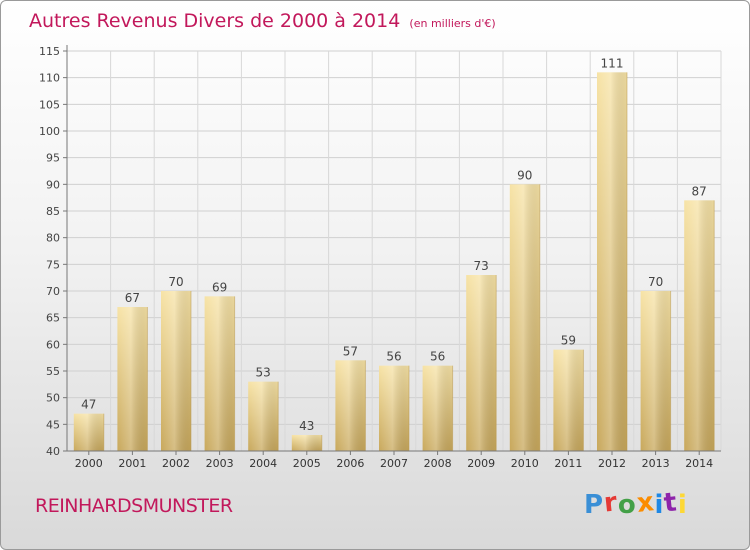  What do you see at coordinates (646, 503) in the screenshot?
I see `brand-letter: x` at bounding box center [646, 503].